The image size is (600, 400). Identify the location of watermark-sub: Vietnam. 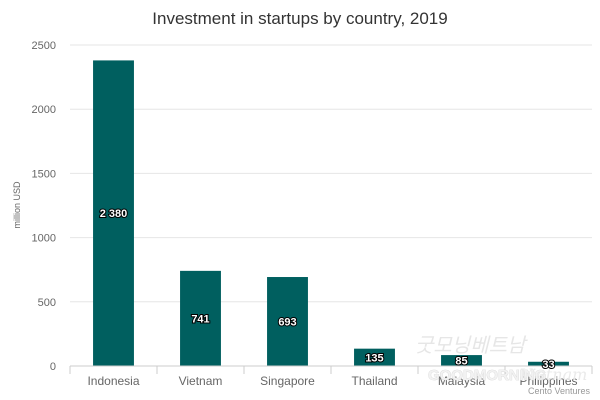
(553, 374).